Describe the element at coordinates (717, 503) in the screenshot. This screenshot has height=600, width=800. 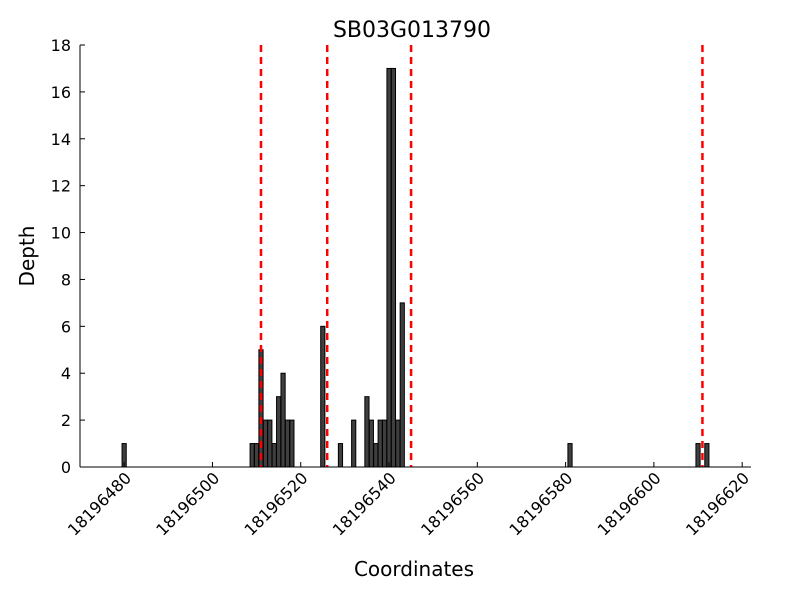
I see `x-tick-label: 18196620` at that location.